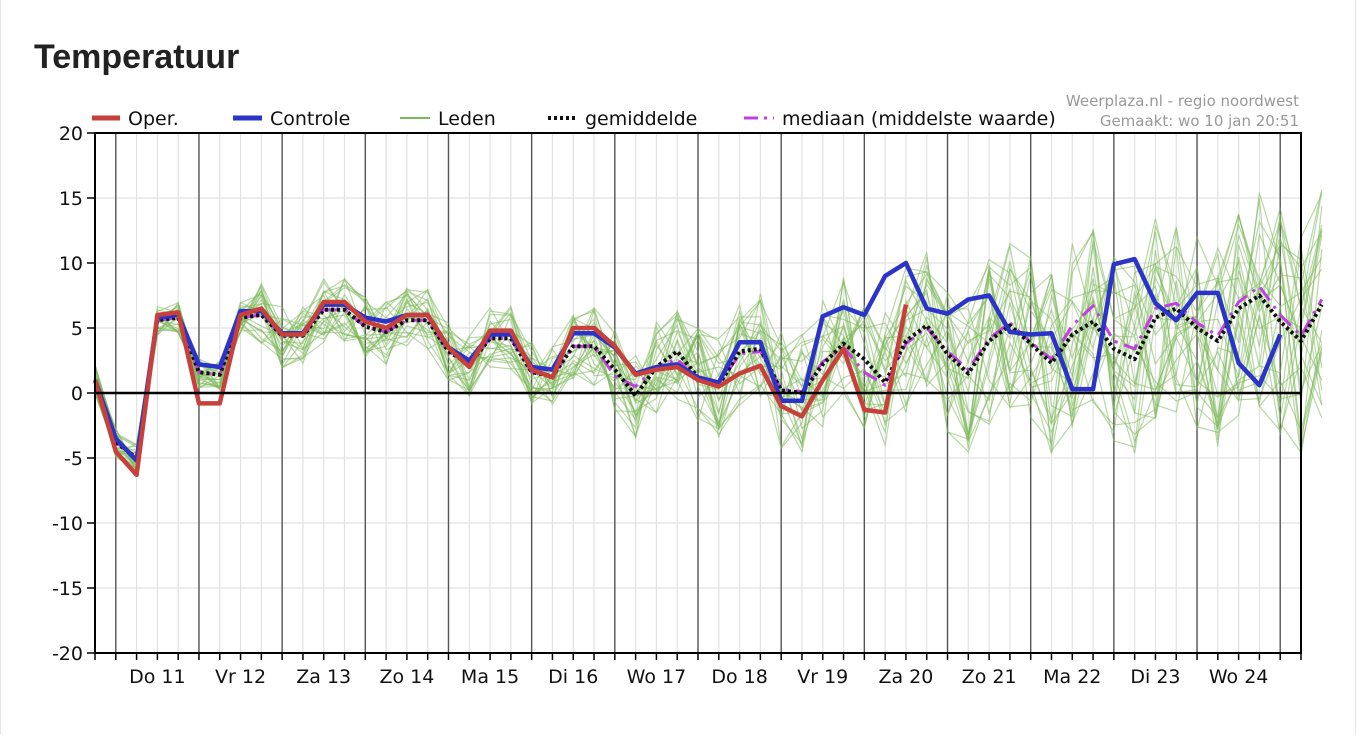 Image resolution: width=1356 pixels, height=736 pixels. I want to click on x-day-label: Za 20, so click(905, 677).